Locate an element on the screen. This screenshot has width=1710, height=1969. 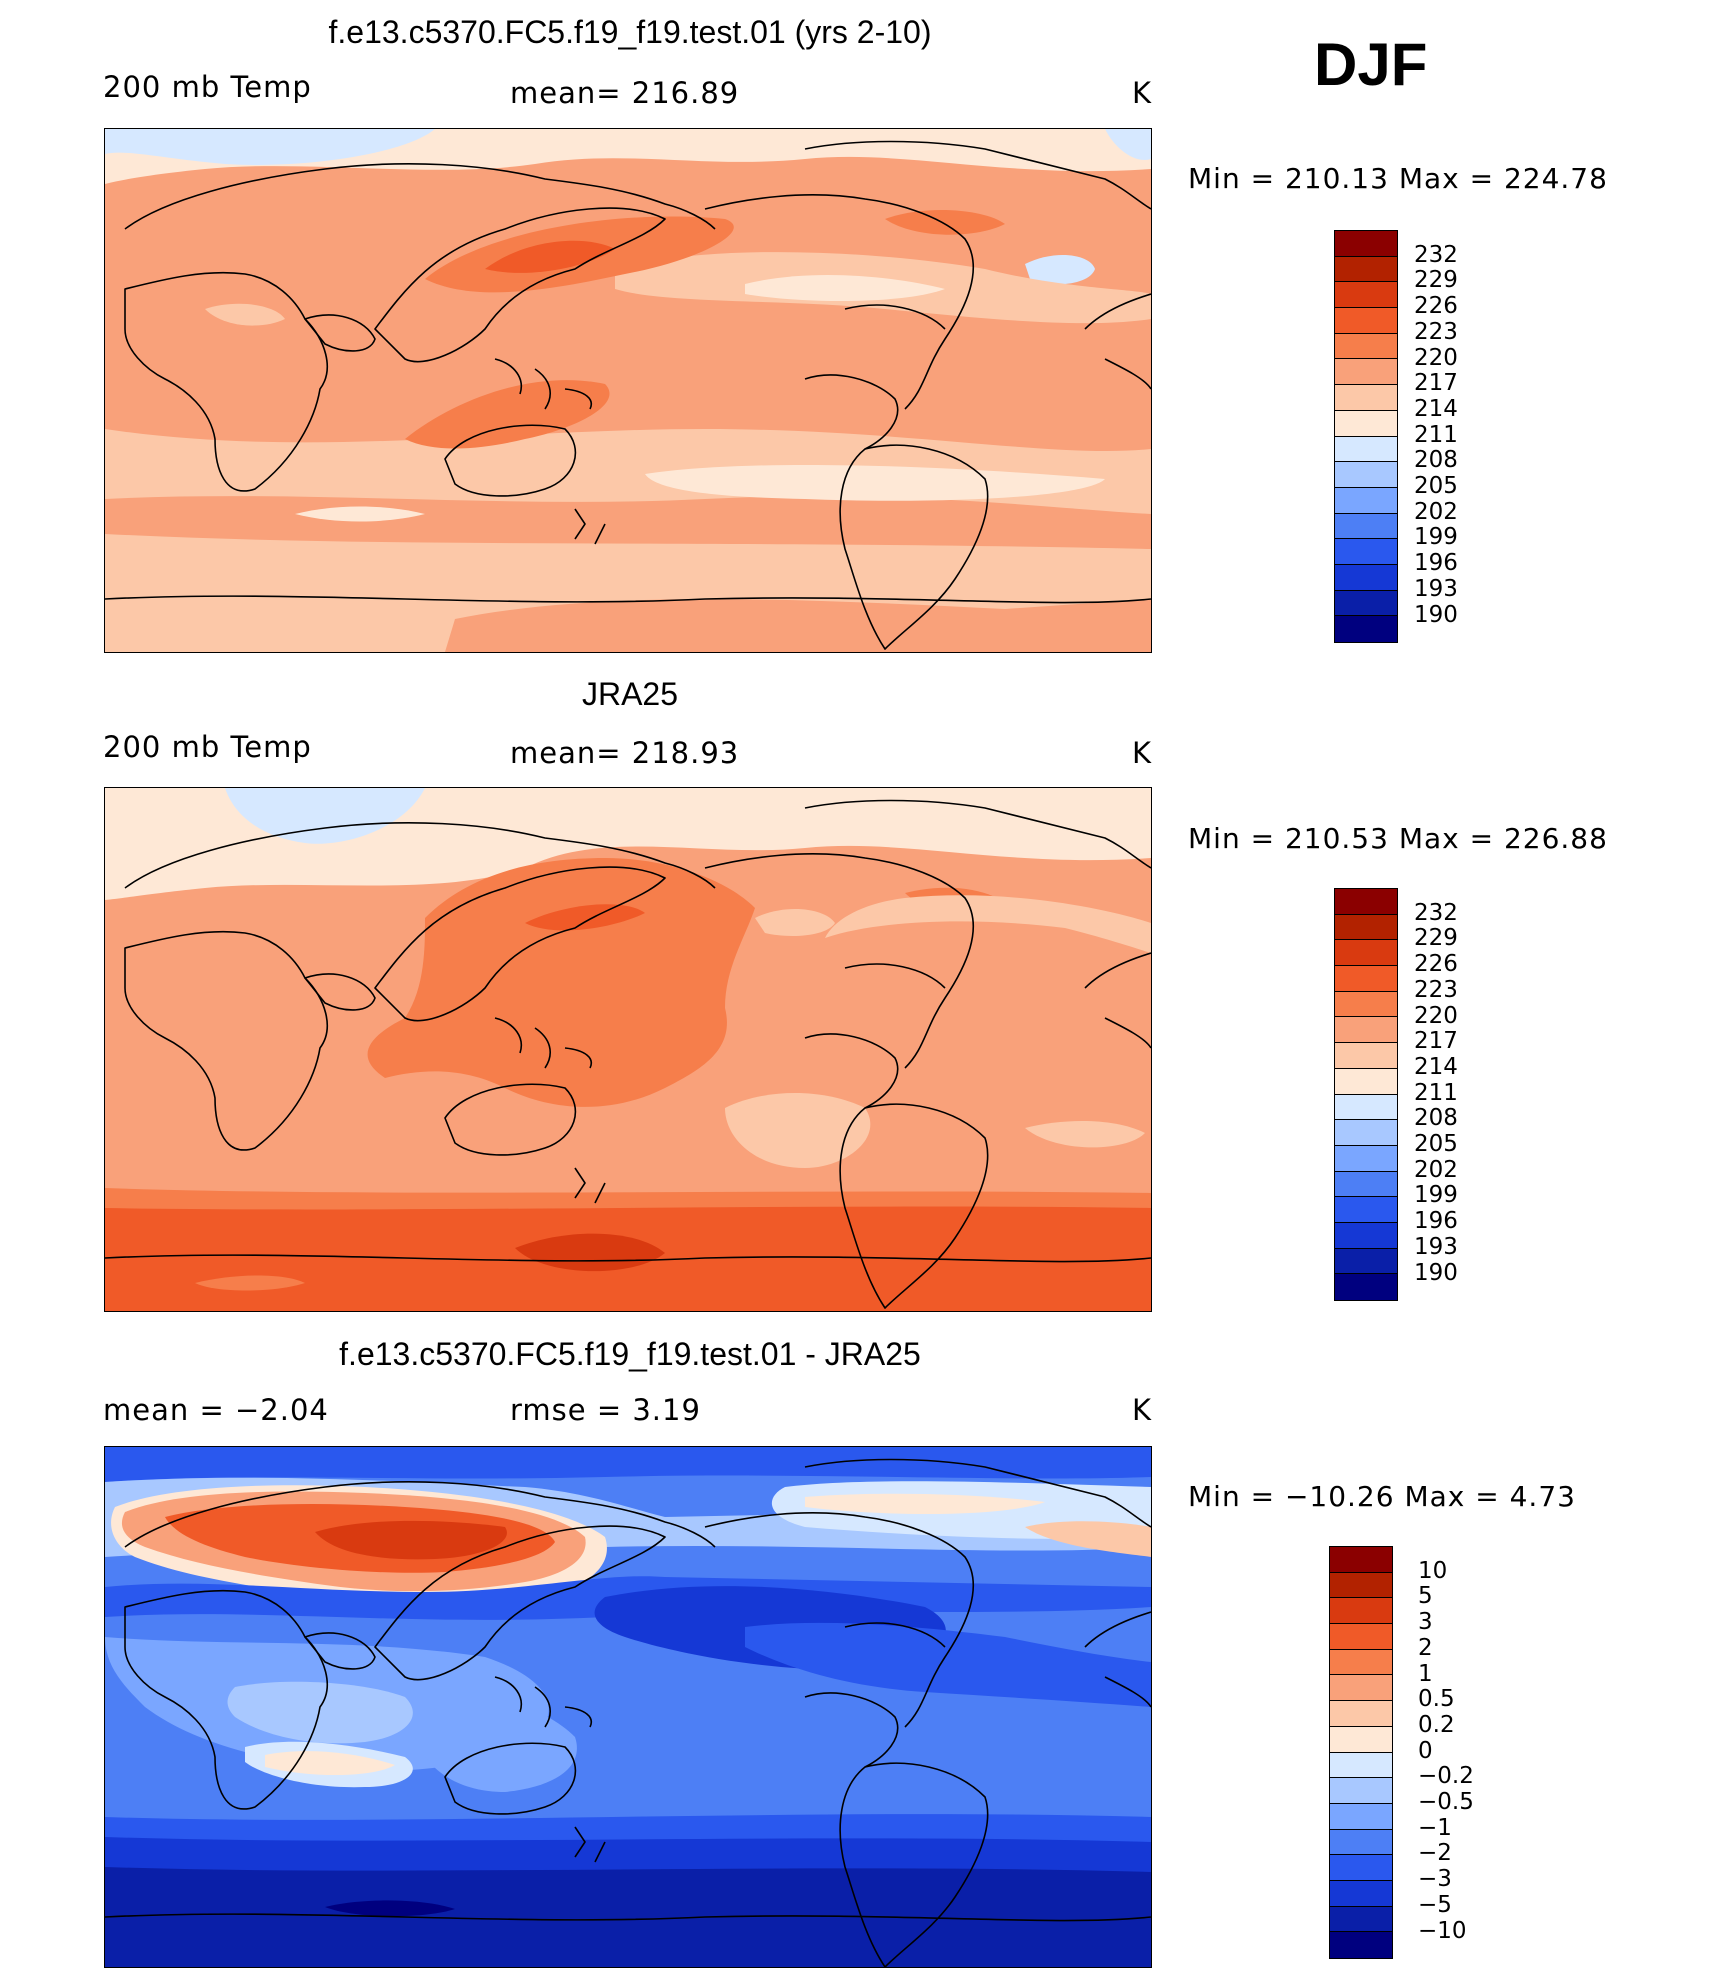
panel-2-title: JRA25 is located at coordinates (630, 694).